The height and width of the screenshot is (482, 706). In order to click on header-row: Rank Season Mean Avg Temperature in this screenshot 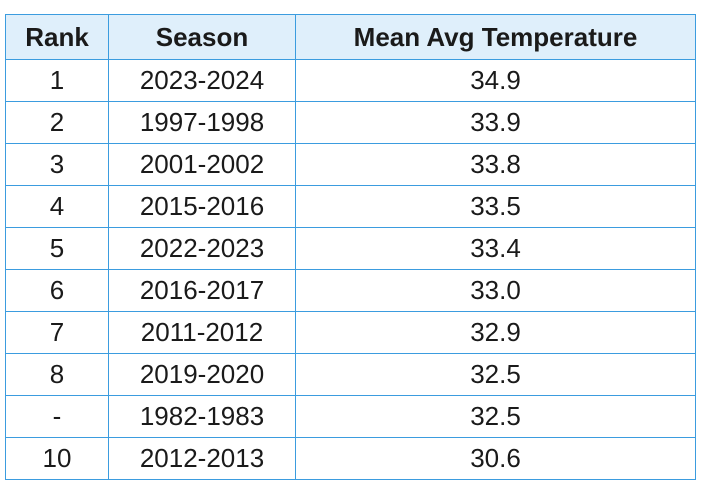, I will do `click(350, 37)`.